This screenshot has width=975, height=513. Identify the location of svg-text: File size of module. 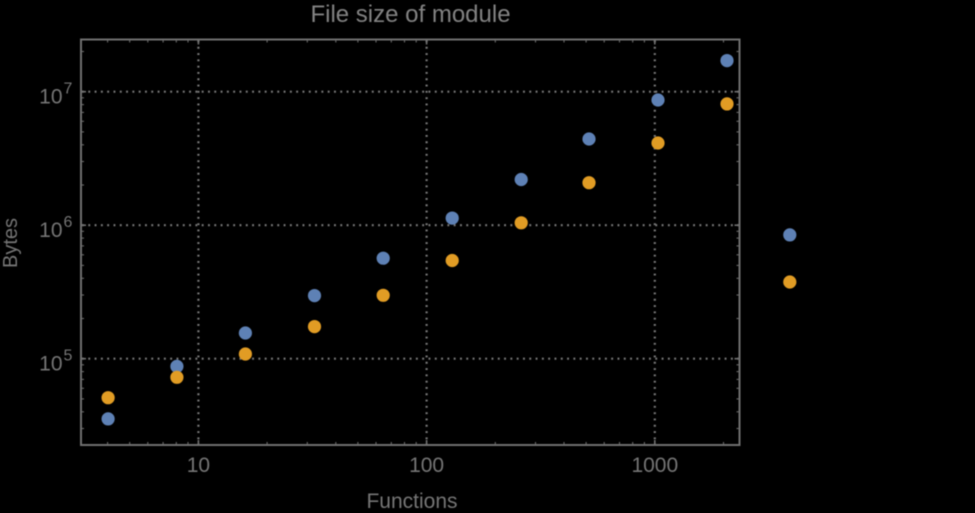
(410, 14).